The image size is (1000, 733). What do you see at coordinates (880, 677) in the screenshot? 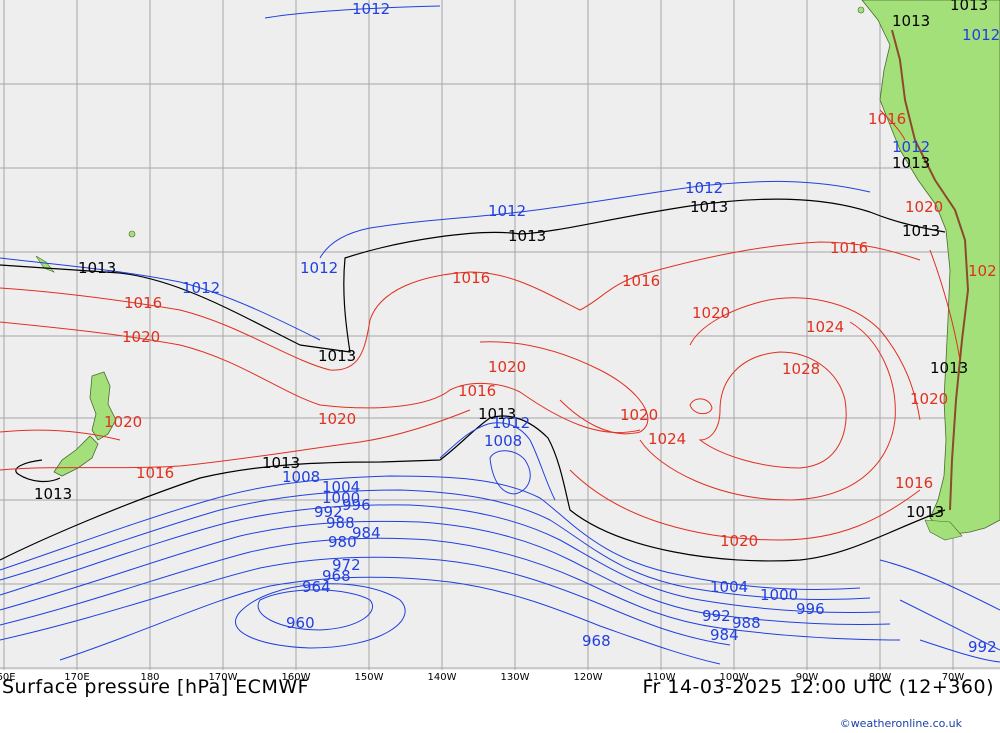
I see `longitude-tick-label: 80W` at bounding box center [880, 677].